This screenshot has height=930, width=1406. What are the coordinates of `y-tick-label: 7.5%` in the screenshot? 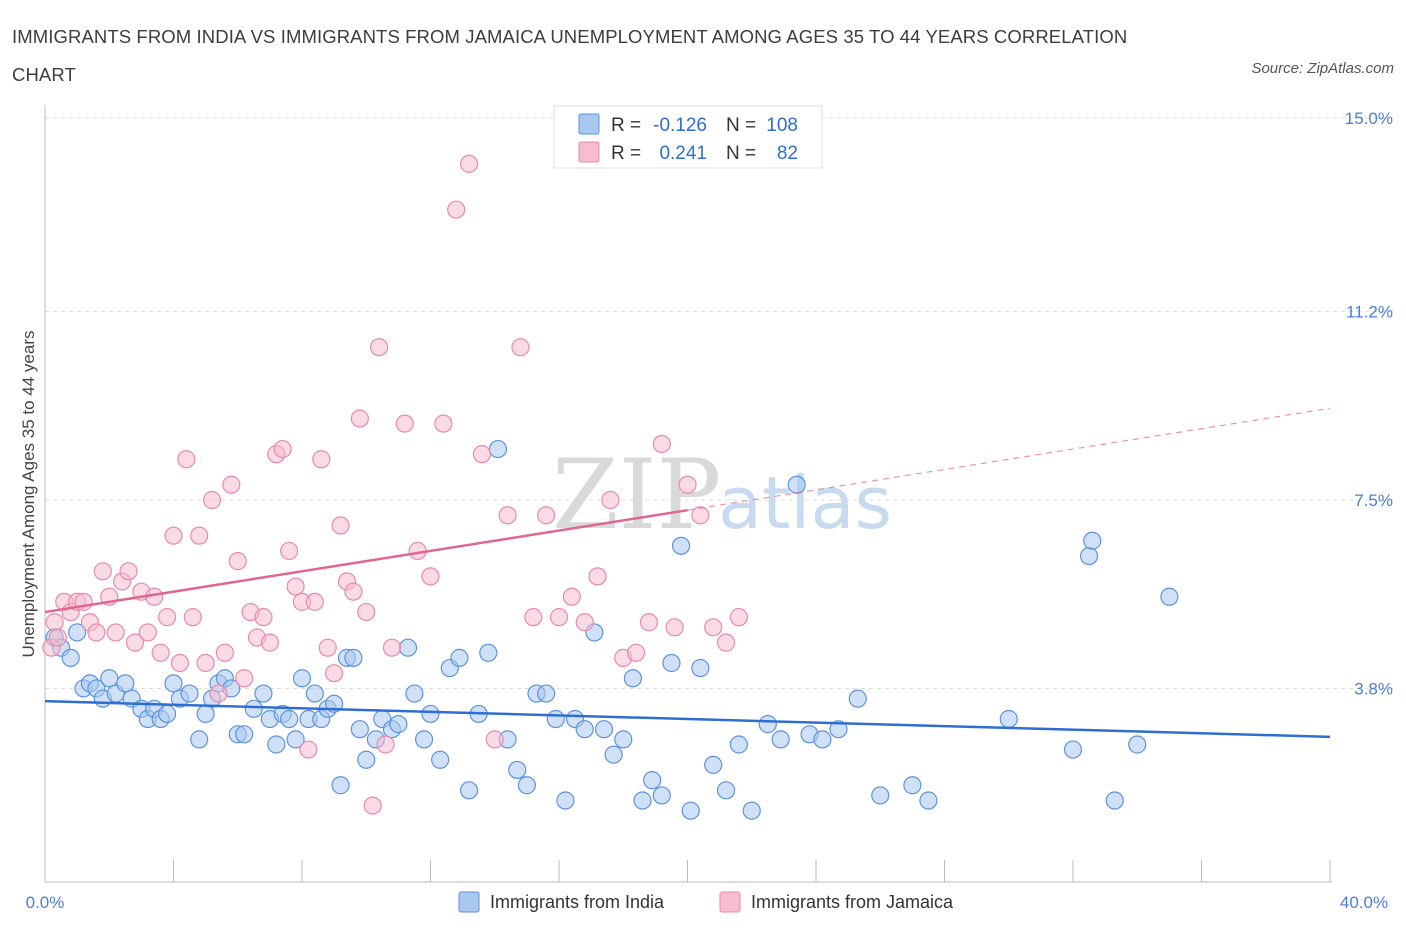 It's located at (1373, 500).